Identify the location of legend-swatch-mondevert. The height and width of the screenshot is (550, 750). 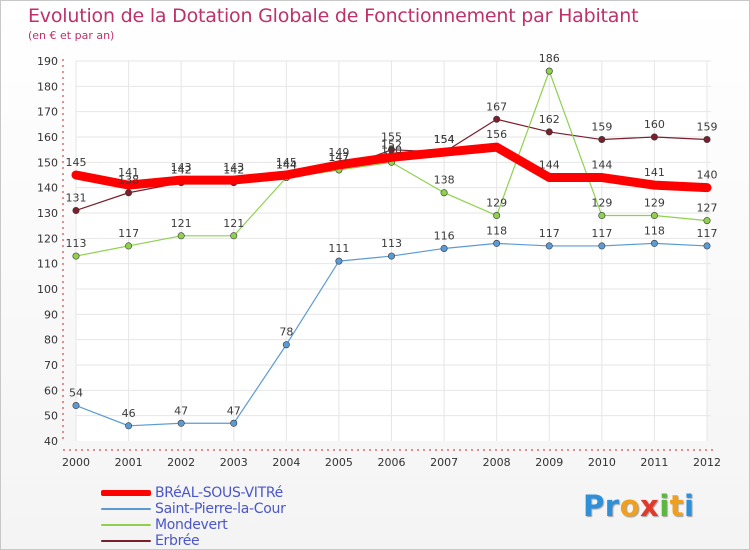
(126, 525).